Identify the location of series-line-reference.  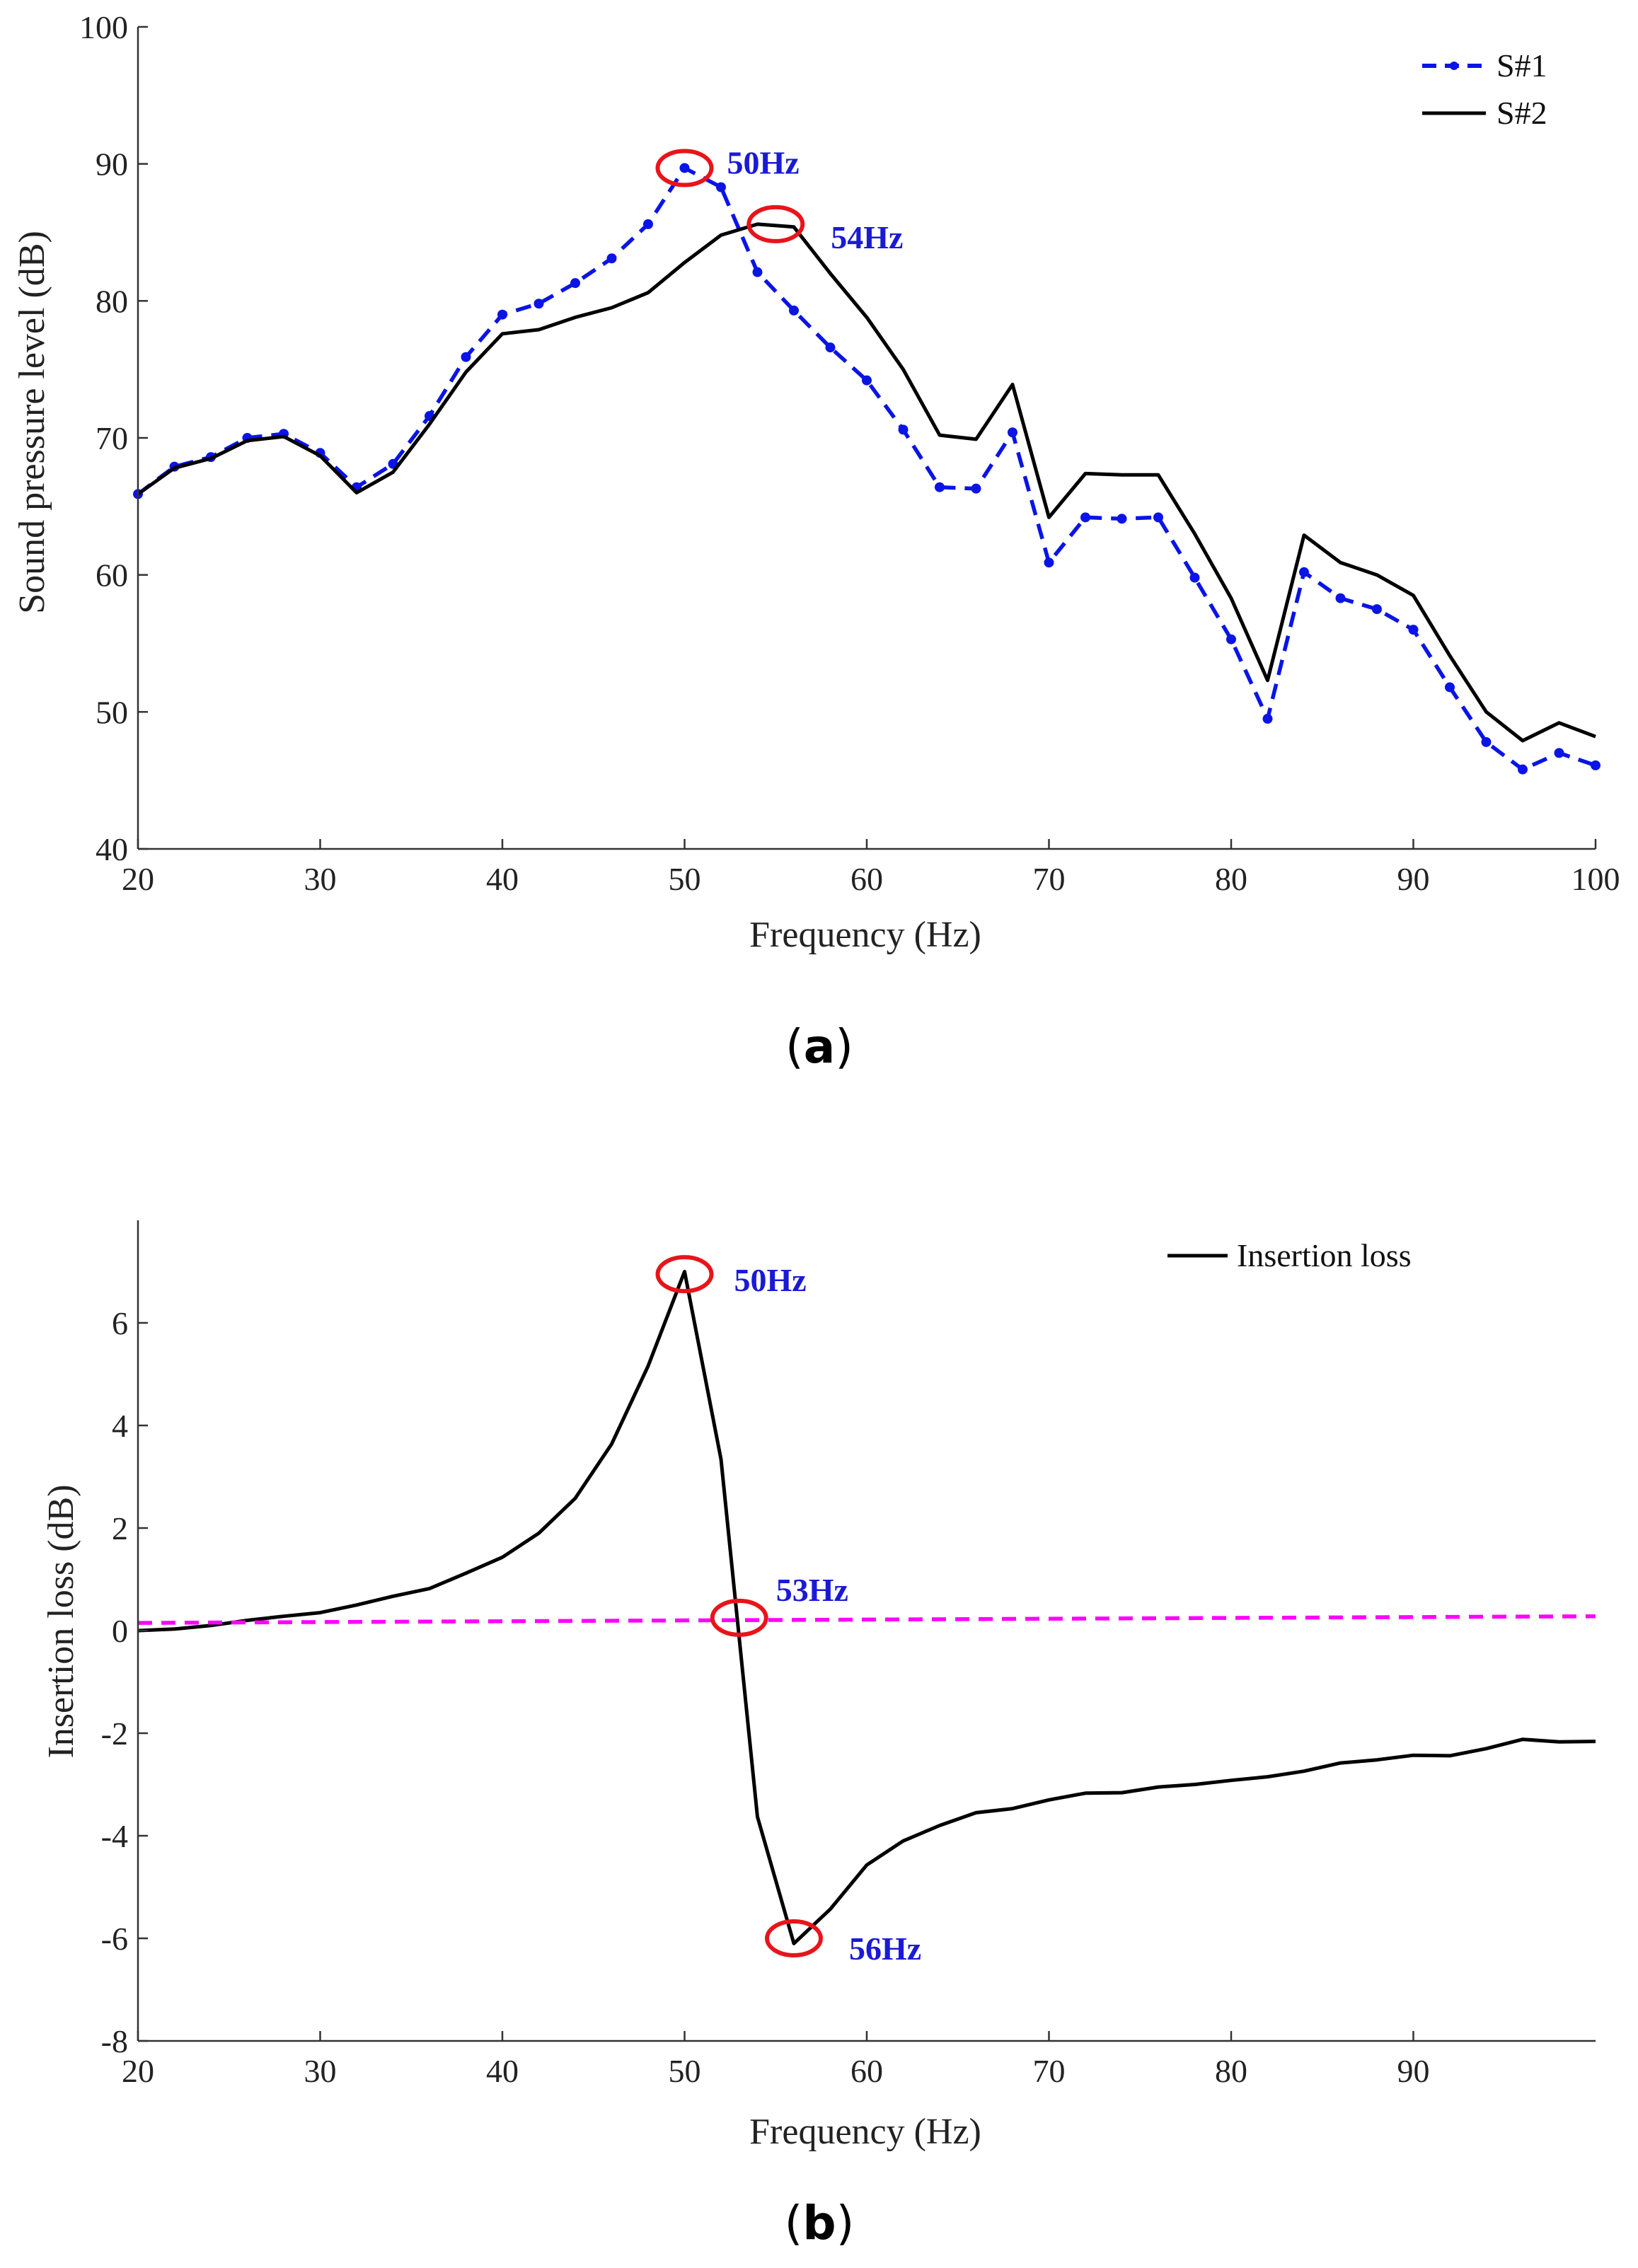
(866, 1619).